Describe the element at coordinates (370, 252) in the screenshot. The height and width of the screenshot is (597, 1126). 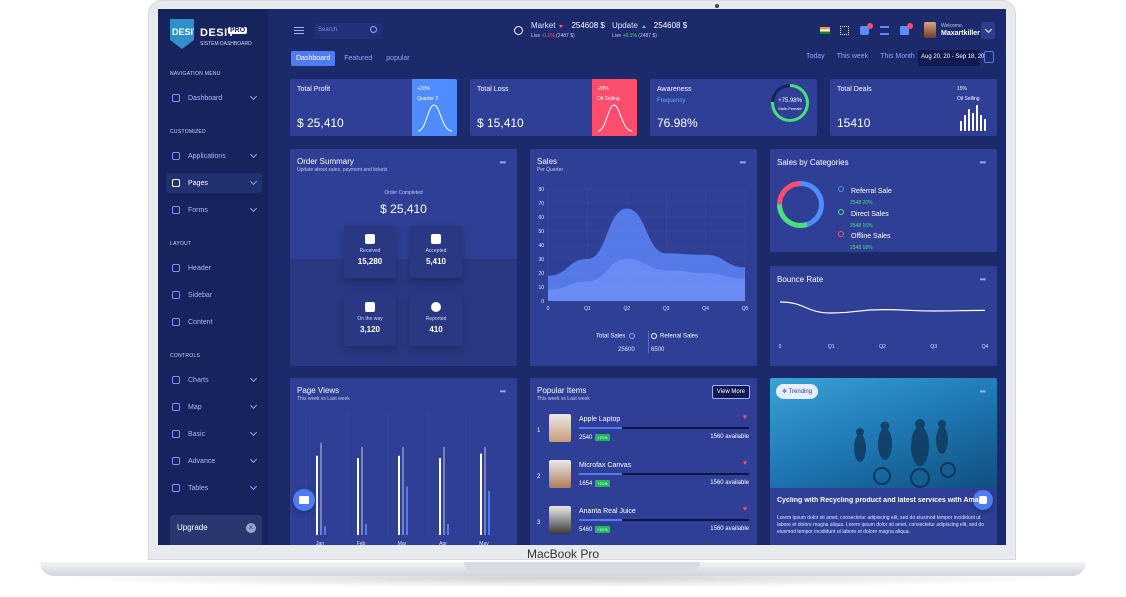
I see `order-card-received: Received 15,280` at that location.